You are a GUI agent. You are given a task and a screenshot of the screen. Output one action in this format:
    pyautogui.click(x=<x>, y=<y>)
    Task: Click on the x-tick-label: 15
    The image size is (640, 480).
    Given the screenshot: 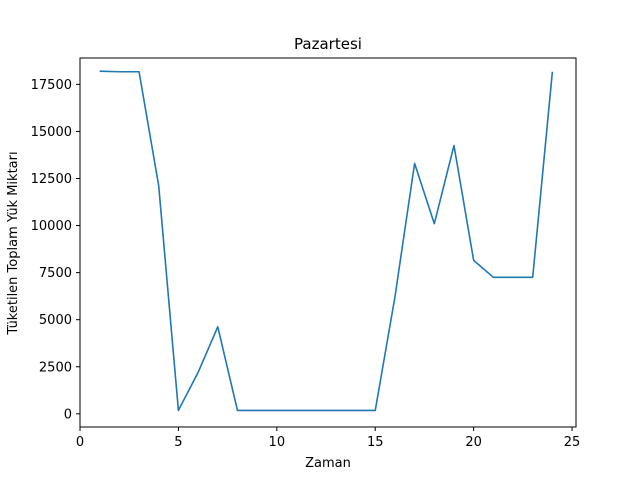 What is the action you would take?
    pyautogui.click(x=375, y=442)
    